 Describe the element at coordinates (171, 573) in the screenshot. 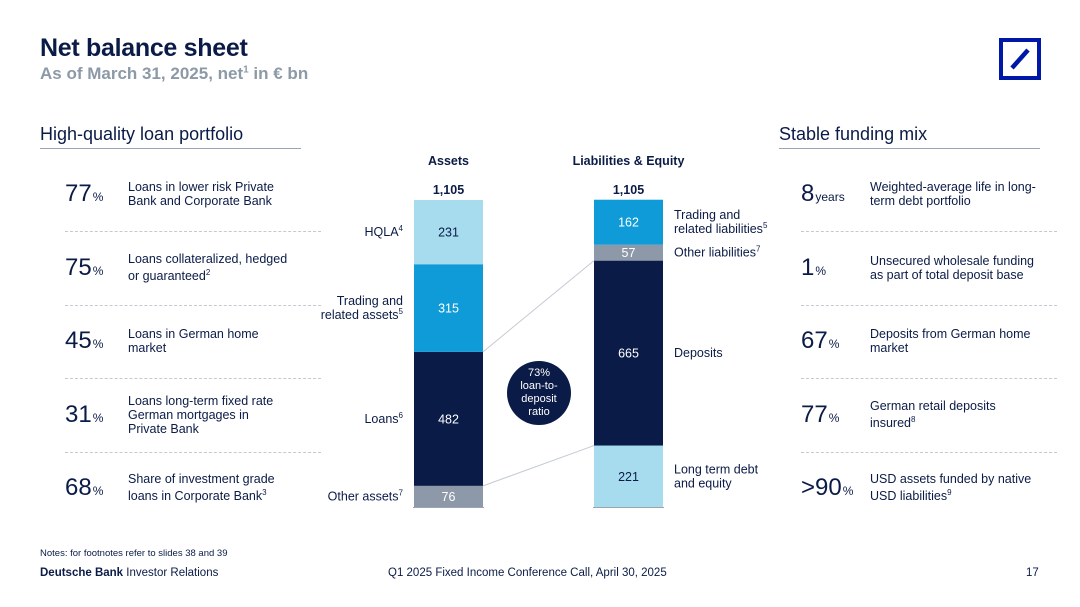

I see `footer-brand-rest: Investor Relations` at that location.